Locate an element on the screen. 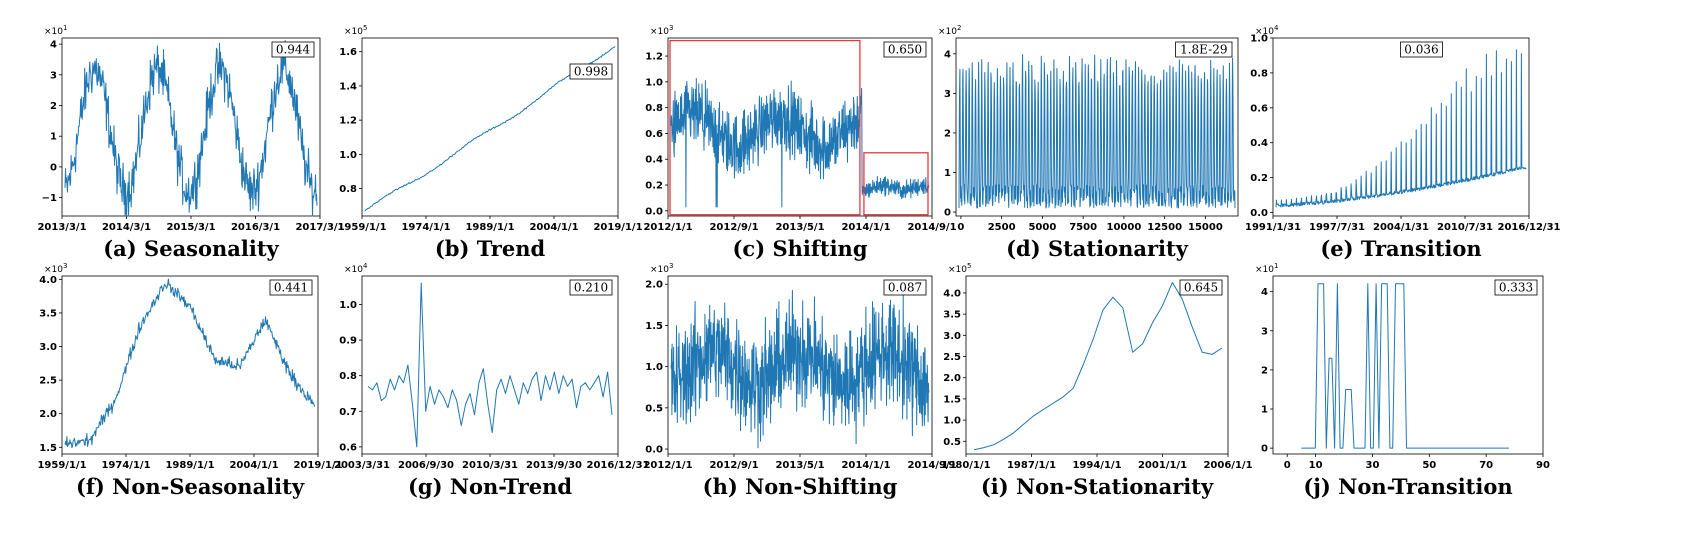 Image resolution: width=1693 pixels, height=548 pixels. x-tick-label: 1987/1/1 is located at coordinates (1031, 465).